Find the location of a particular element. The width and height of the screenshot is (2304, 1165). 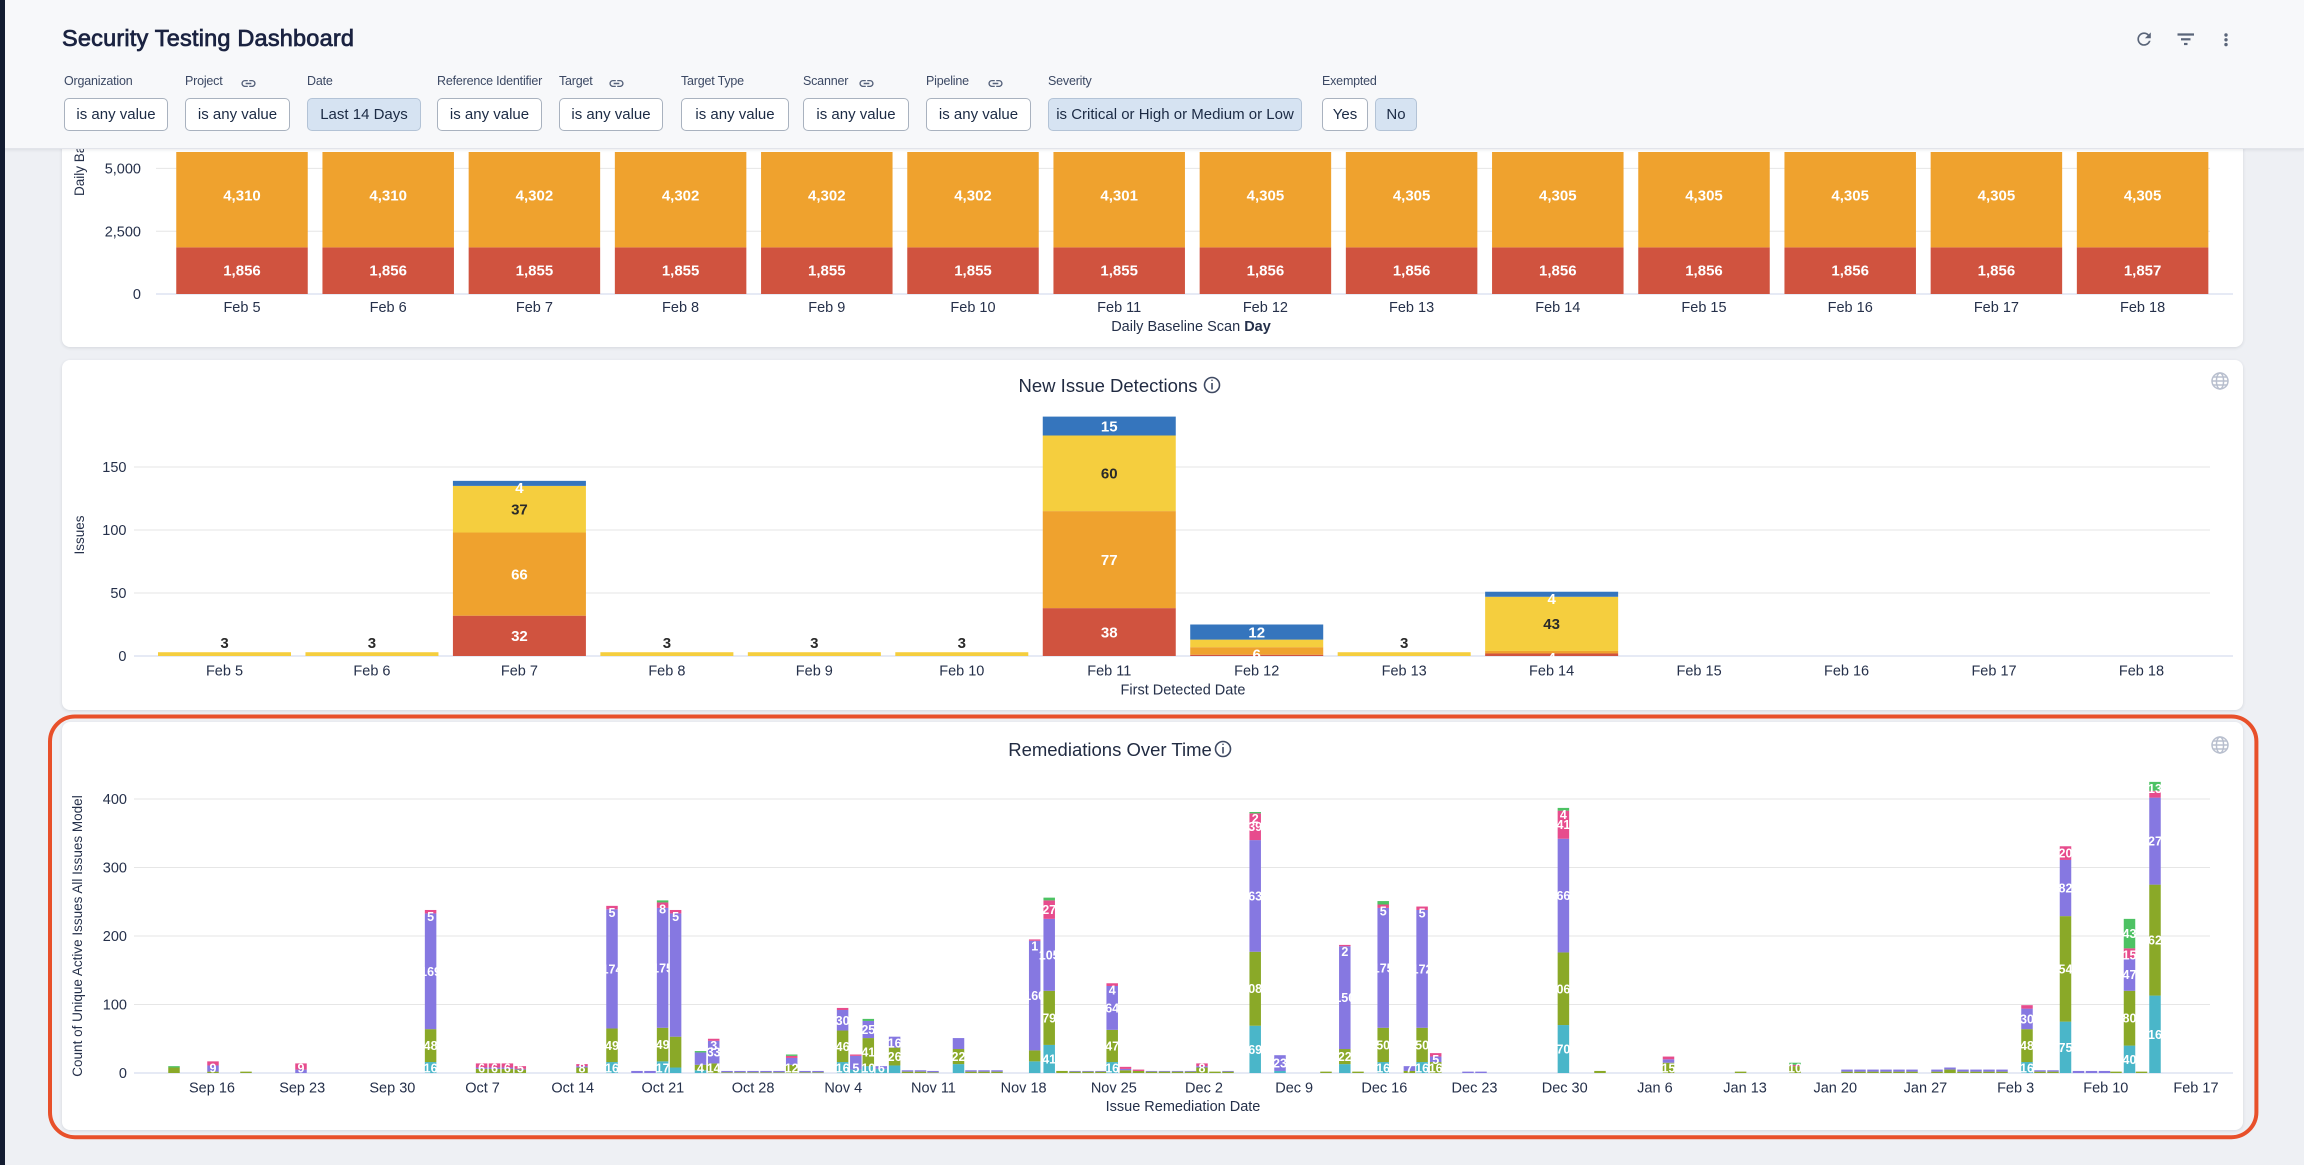

svg-text: Dec 9 is located at coordinates (1294, 1089).